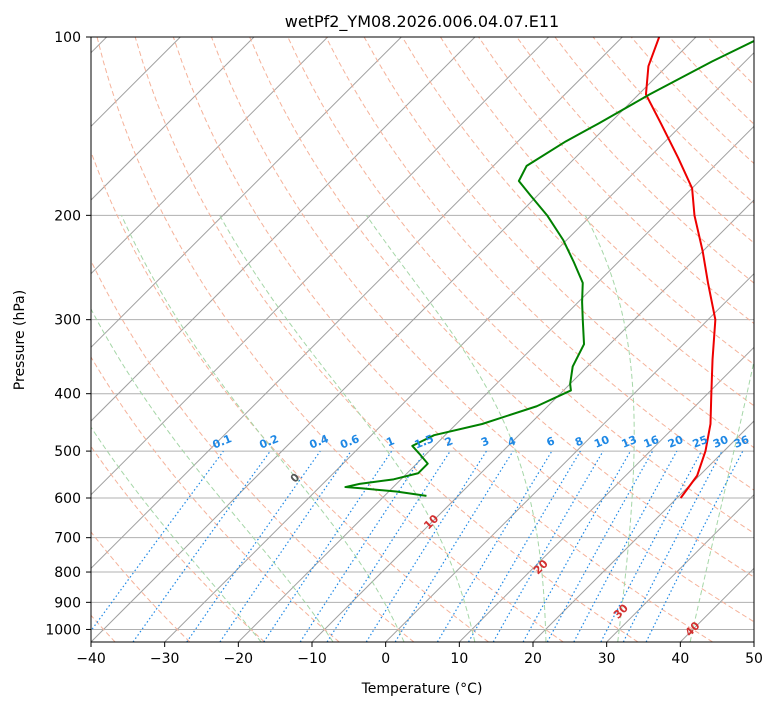 The image size is (775, 713). I want to click on y-tick-label: 800, so click(67, 573).